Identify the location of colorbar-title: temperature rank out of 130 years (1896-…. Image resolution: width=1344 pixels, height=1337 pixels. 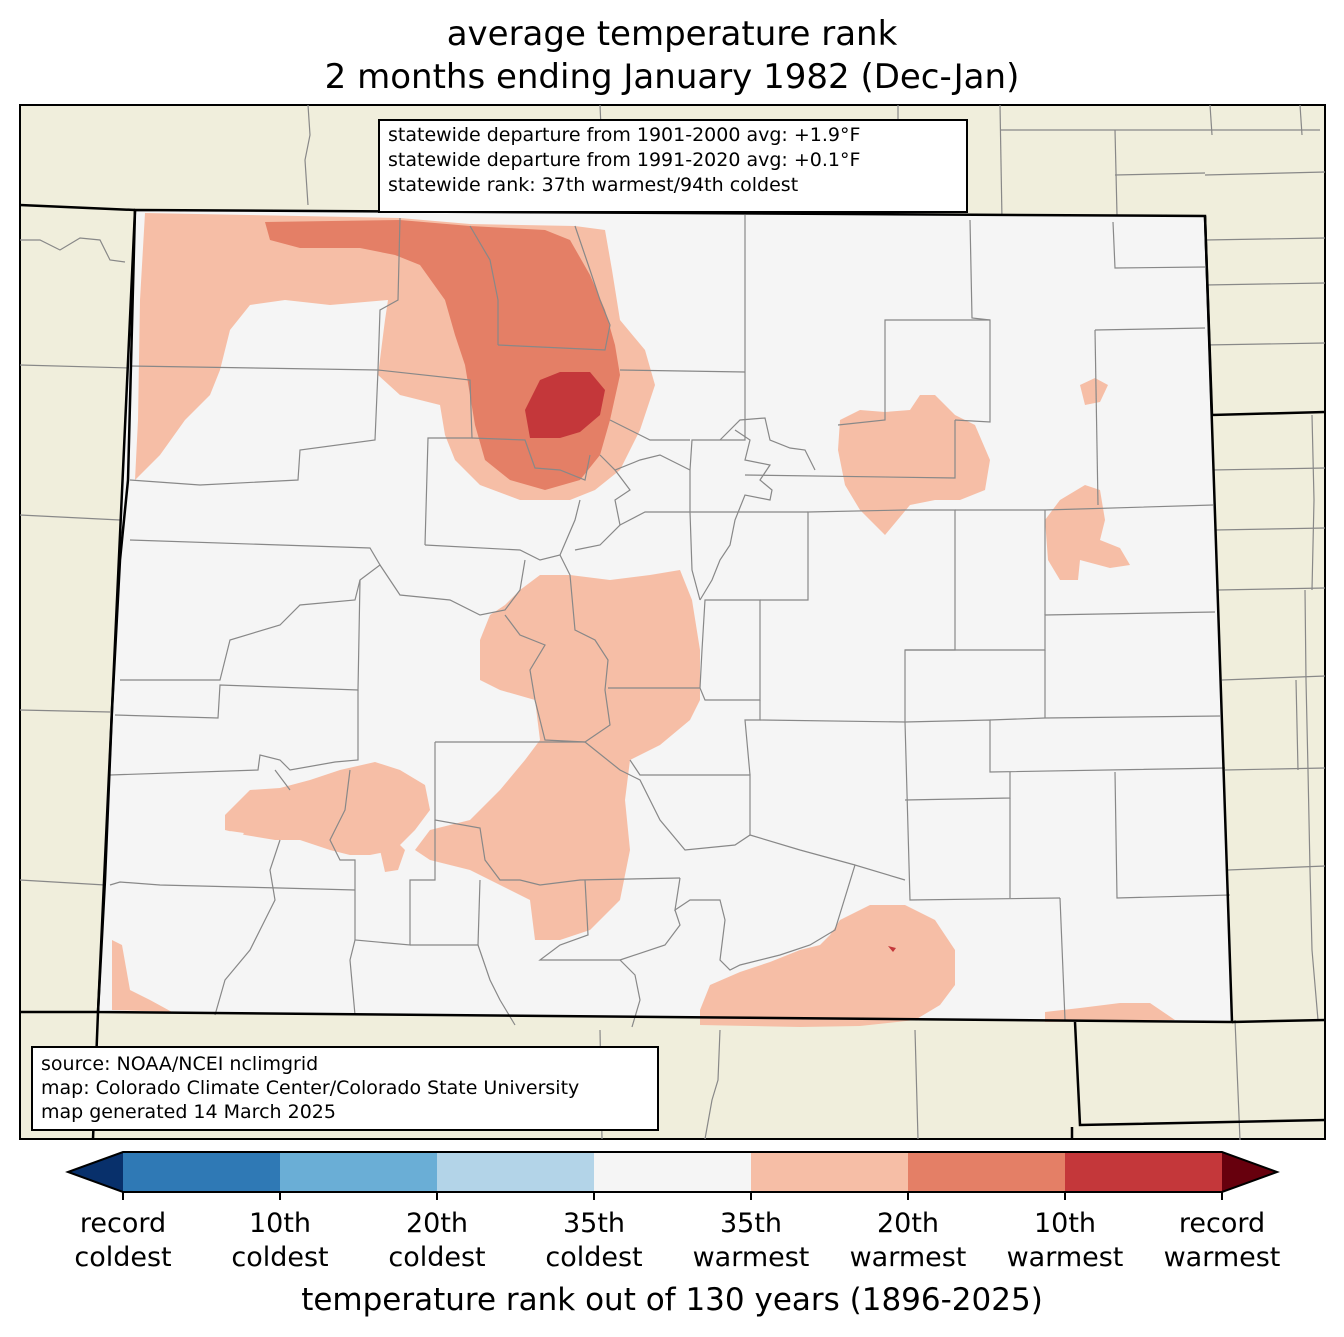
(672, 1300).